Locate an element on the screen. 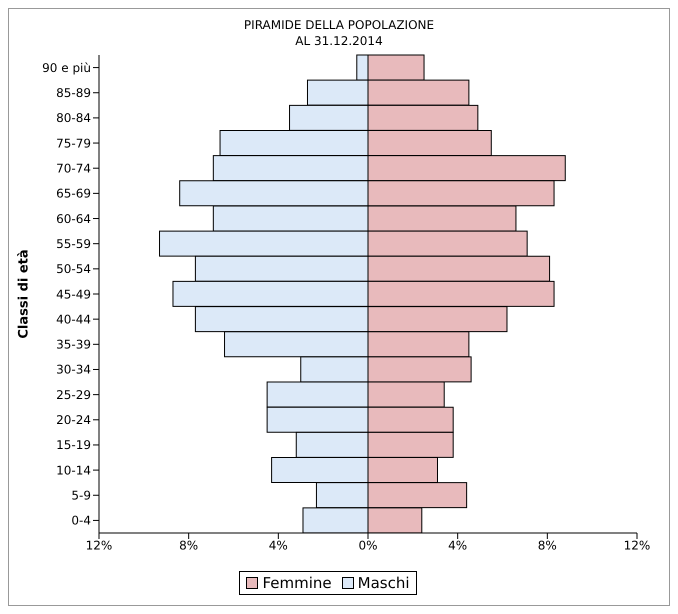  y-tick-label: 85-89 is located at coordinates (73, 93).